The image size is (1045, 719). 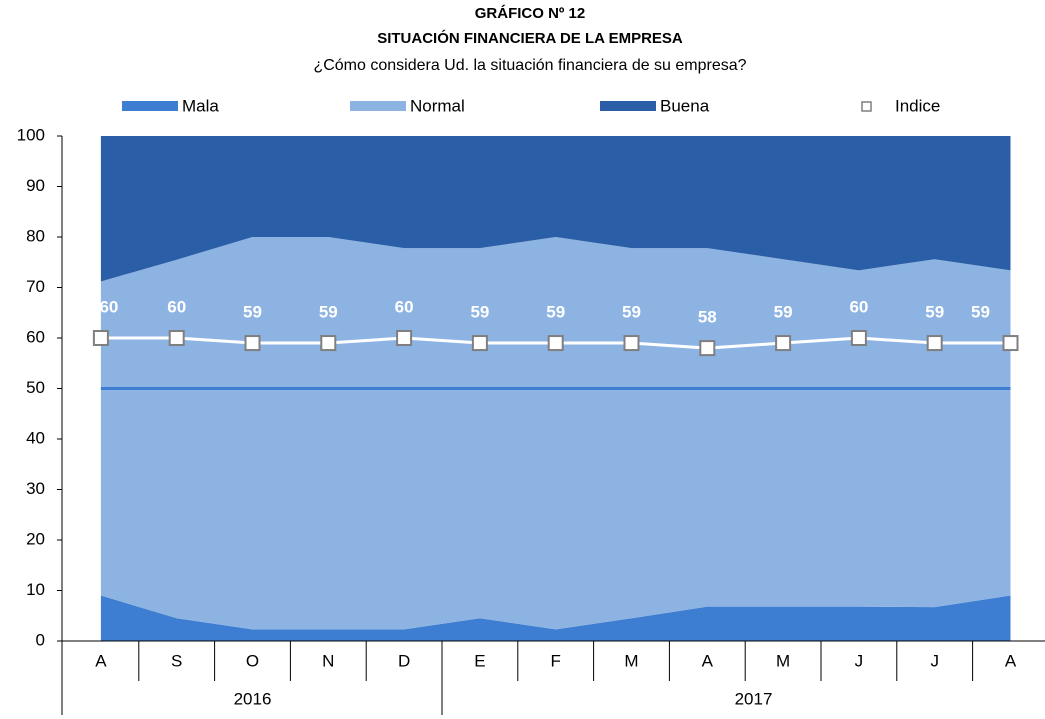 What do you see at coordinates (35, 538) in the screenshot?
I see `y-tick-label: 20` at bounding box center [35, 538].